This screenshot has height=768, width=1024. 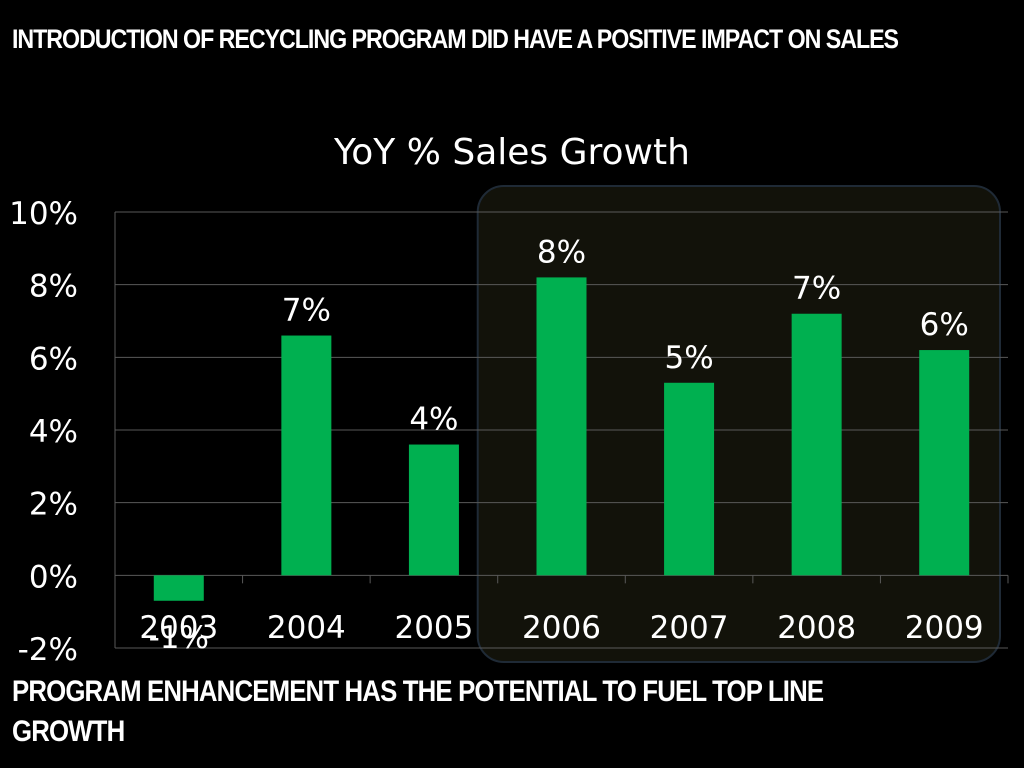 What do you see at coordinates (53, 359) in the screenshot?
I see `y-tick-label: 6%` at bounding box center [53, 359].